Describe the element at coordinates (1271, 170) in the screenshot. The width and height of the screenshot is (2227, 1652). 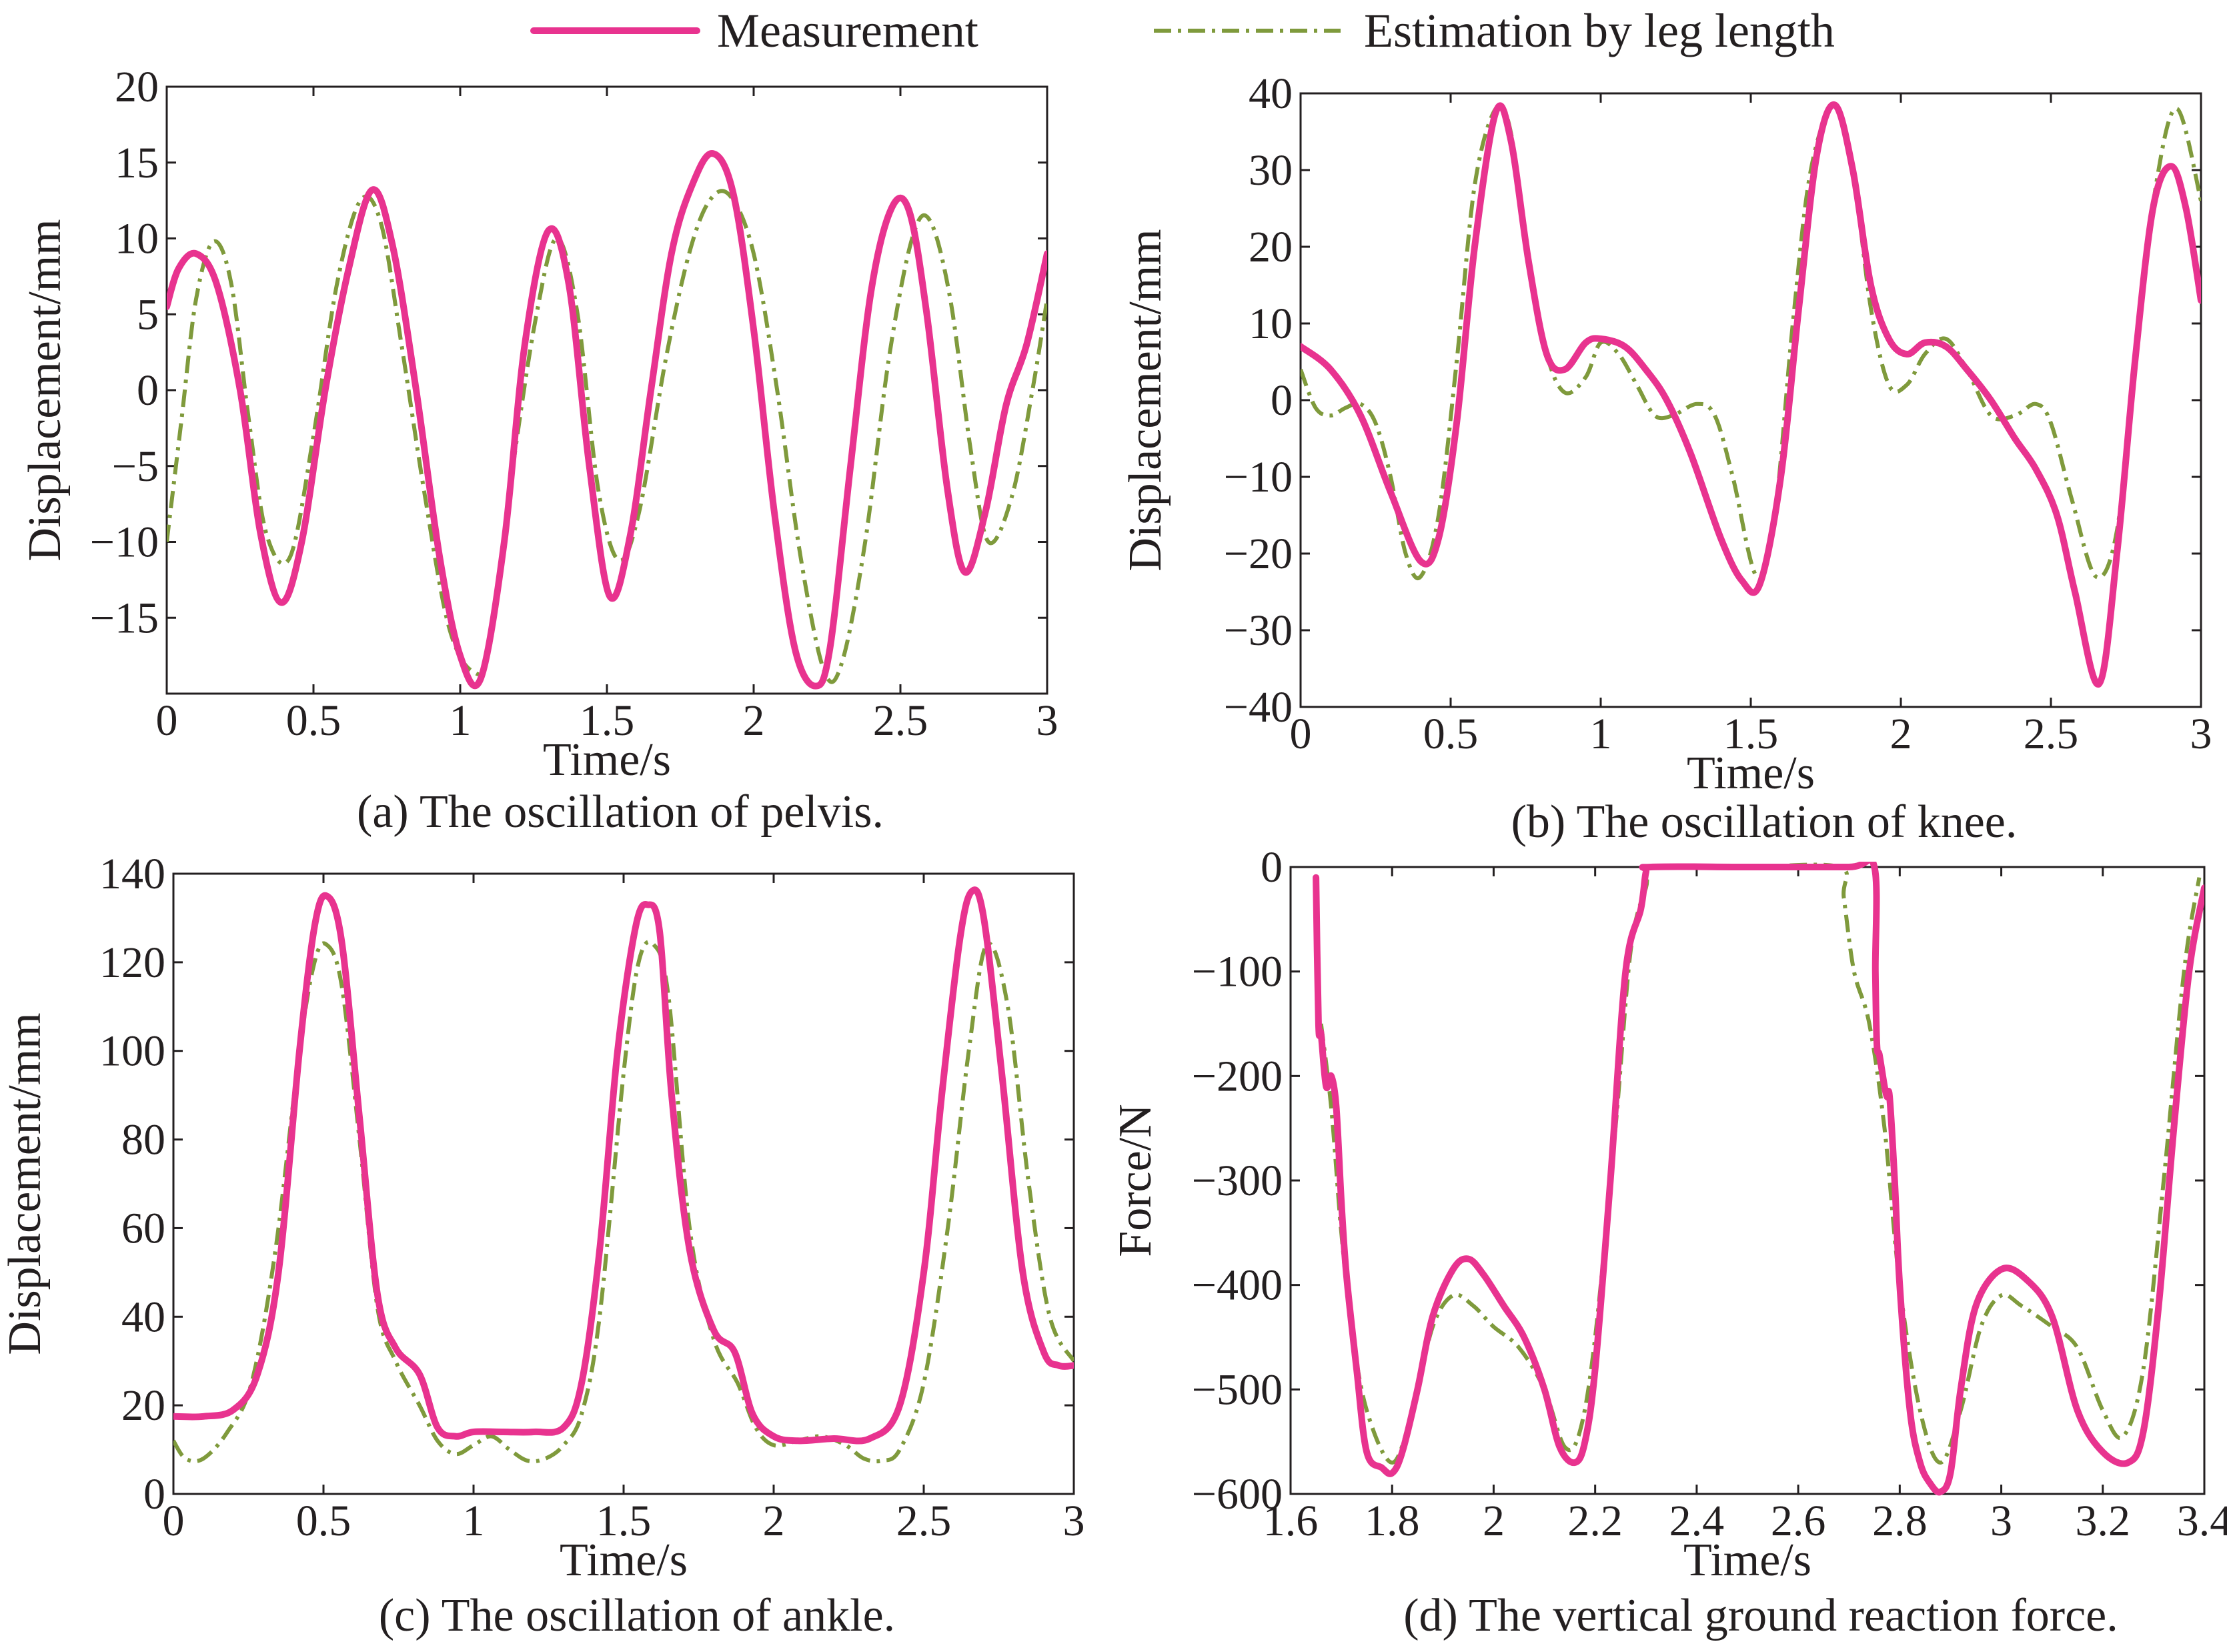
I see `y-tick-label: 30` at that location.